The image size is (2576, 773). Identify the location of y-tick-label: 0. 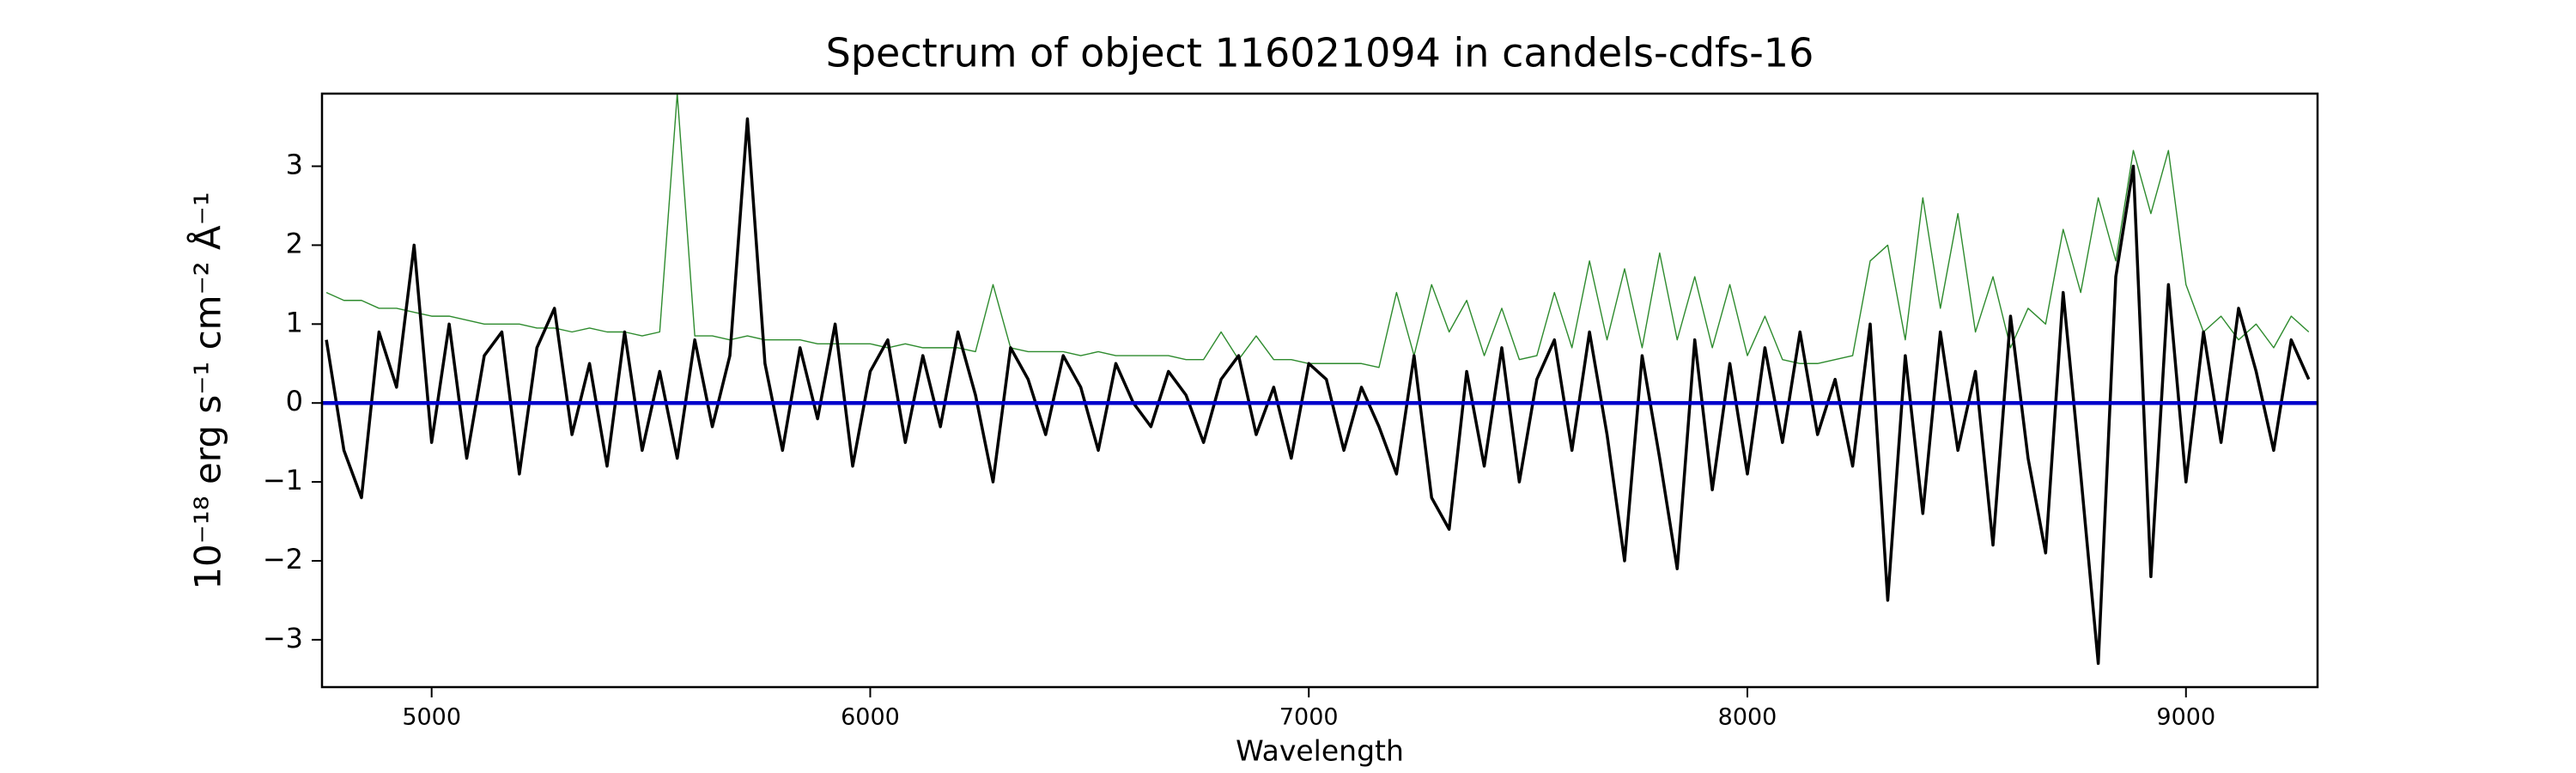
(294, 401).